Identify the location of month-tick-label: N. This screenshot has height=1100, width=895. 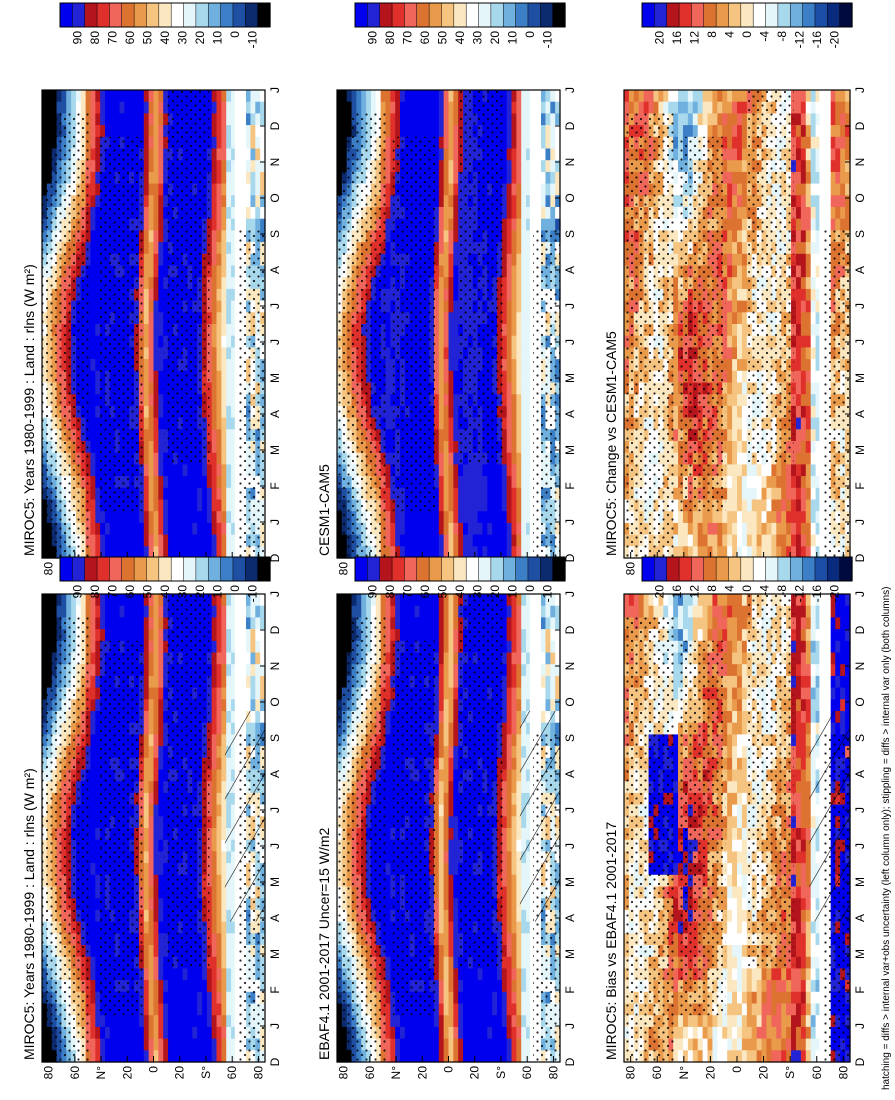
(275, 162).